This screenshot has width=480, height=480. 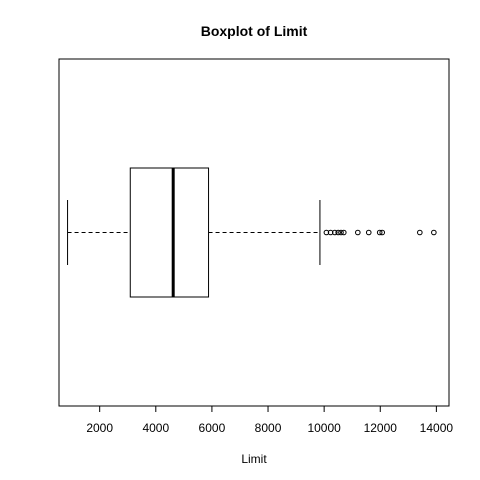 I want to click on x-tick-label: 10000, so click(x=324, y=428).